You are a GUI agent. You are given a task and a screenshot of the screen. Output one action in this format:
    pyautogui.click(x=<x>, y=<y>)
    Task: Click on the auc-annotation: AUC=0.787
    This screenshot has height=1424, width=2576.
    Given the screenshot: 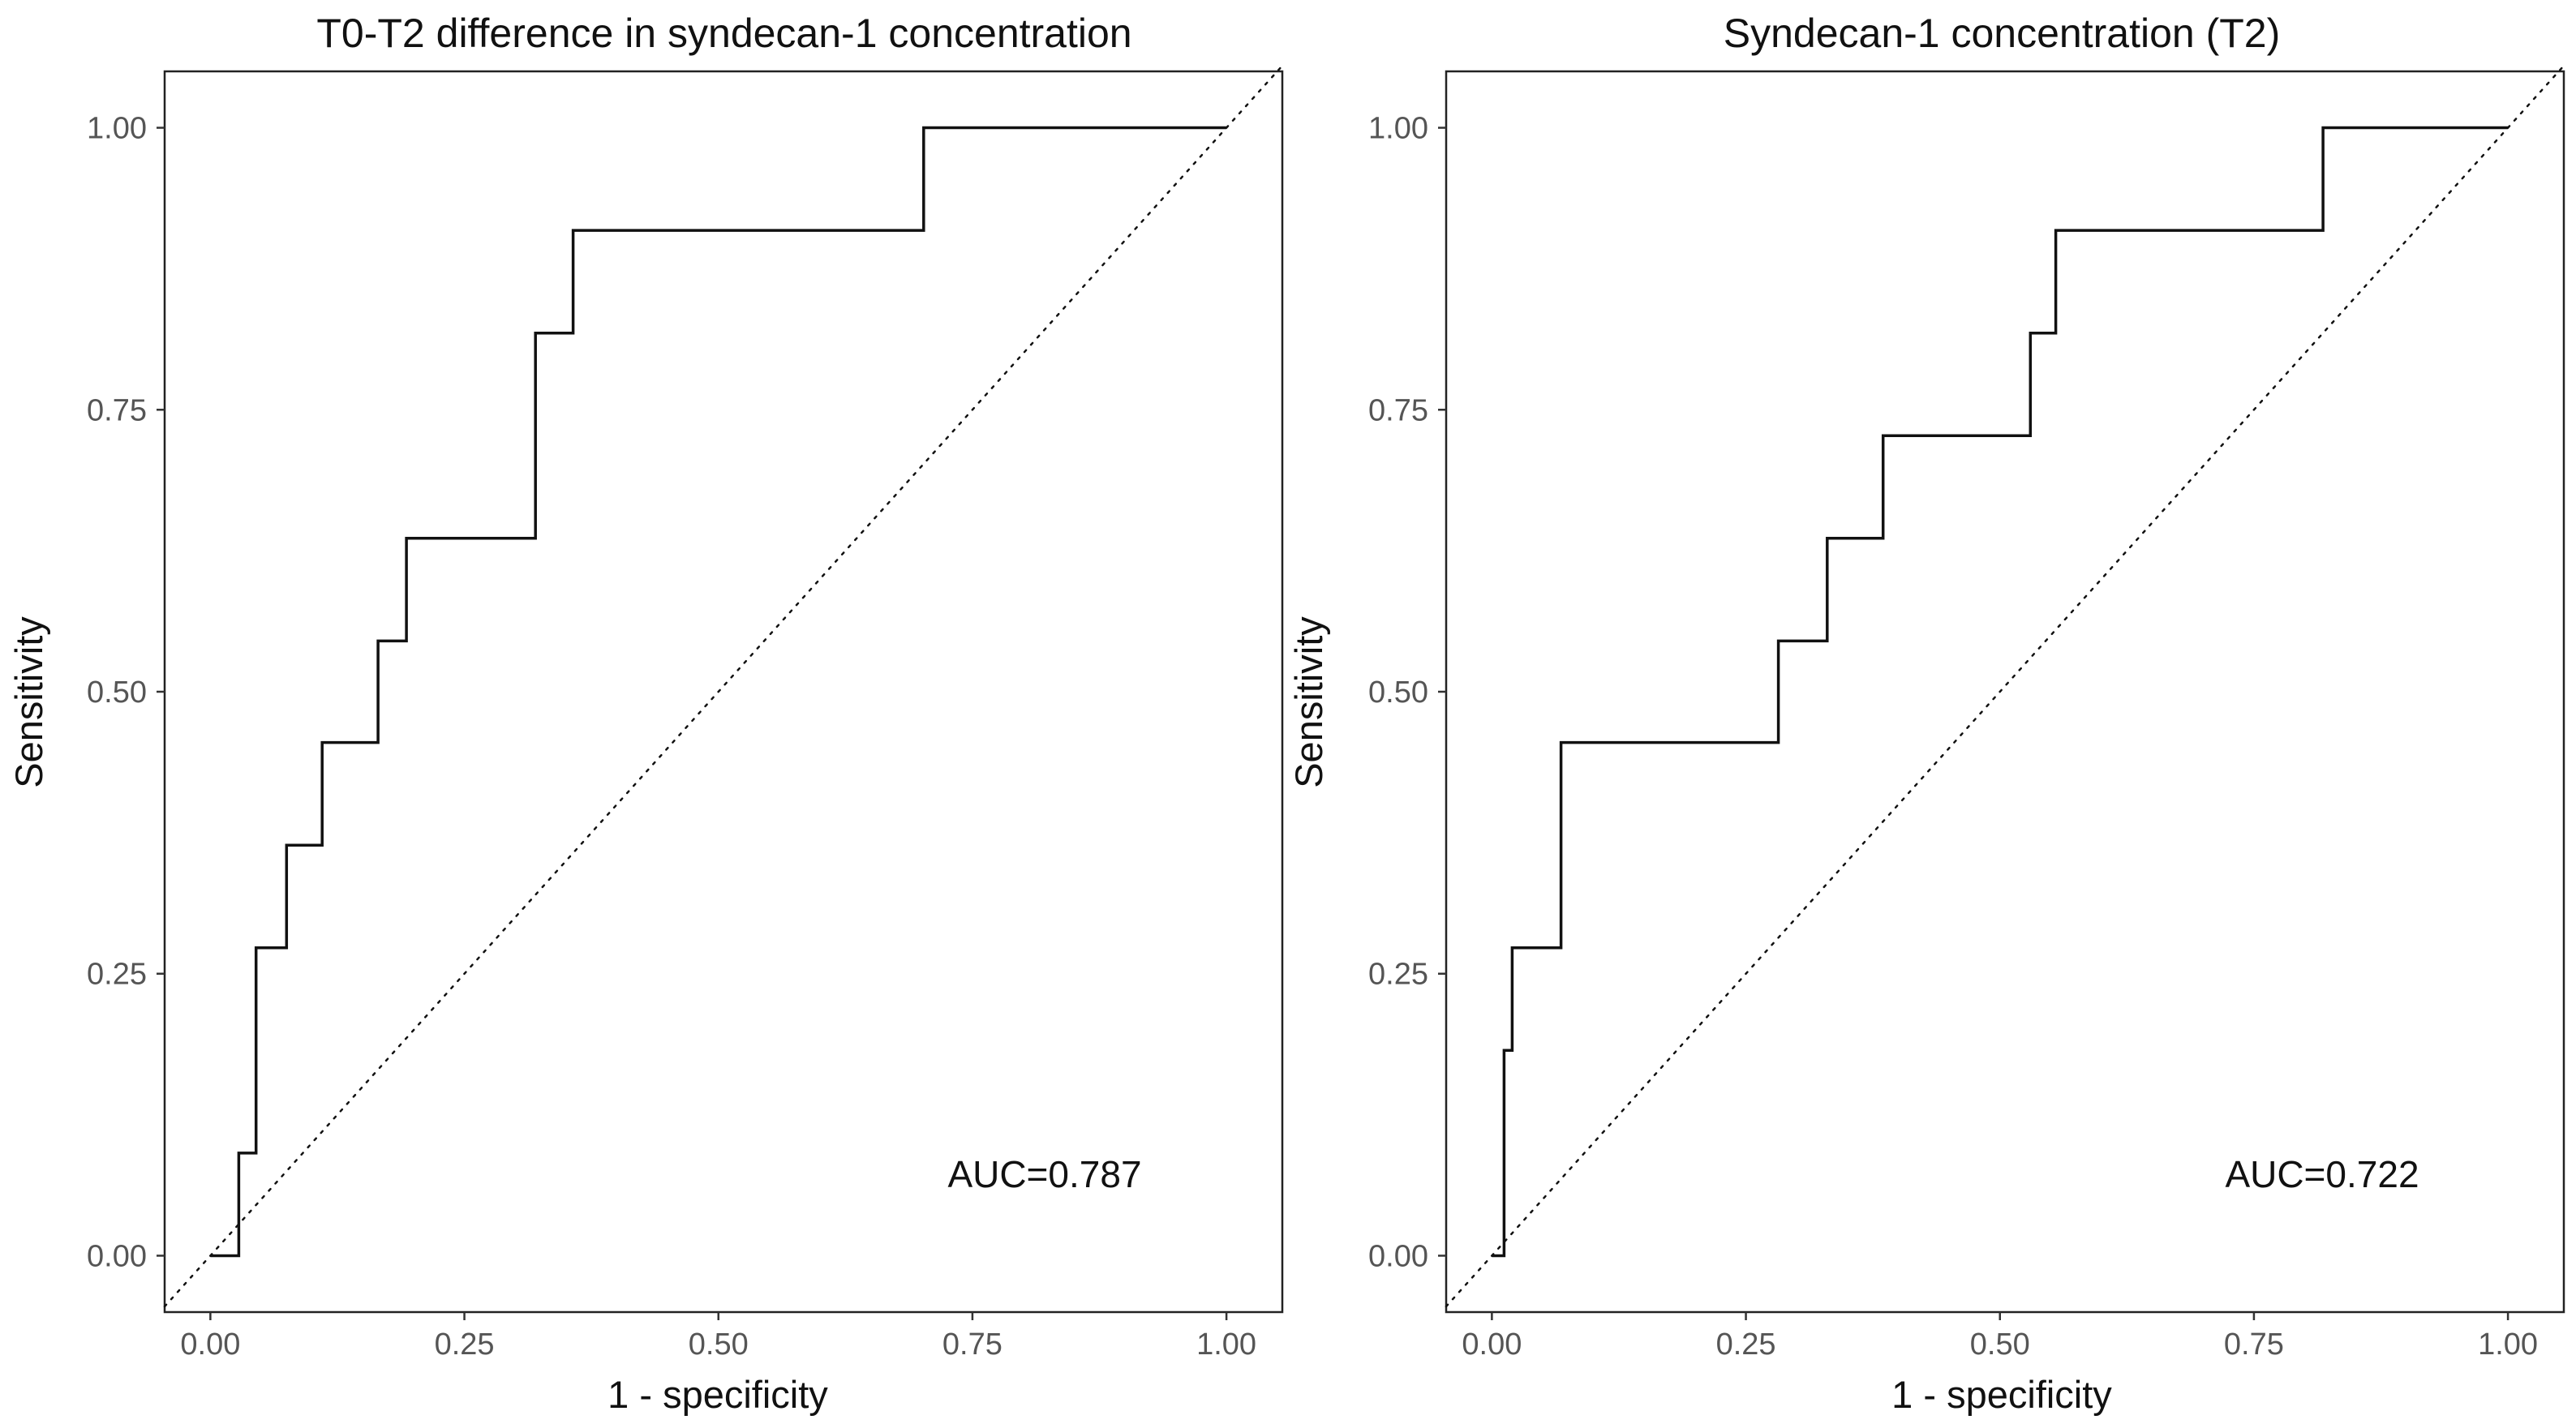 What is the action you would take?
    pyautogui.click(x=1044, y=1174)
    